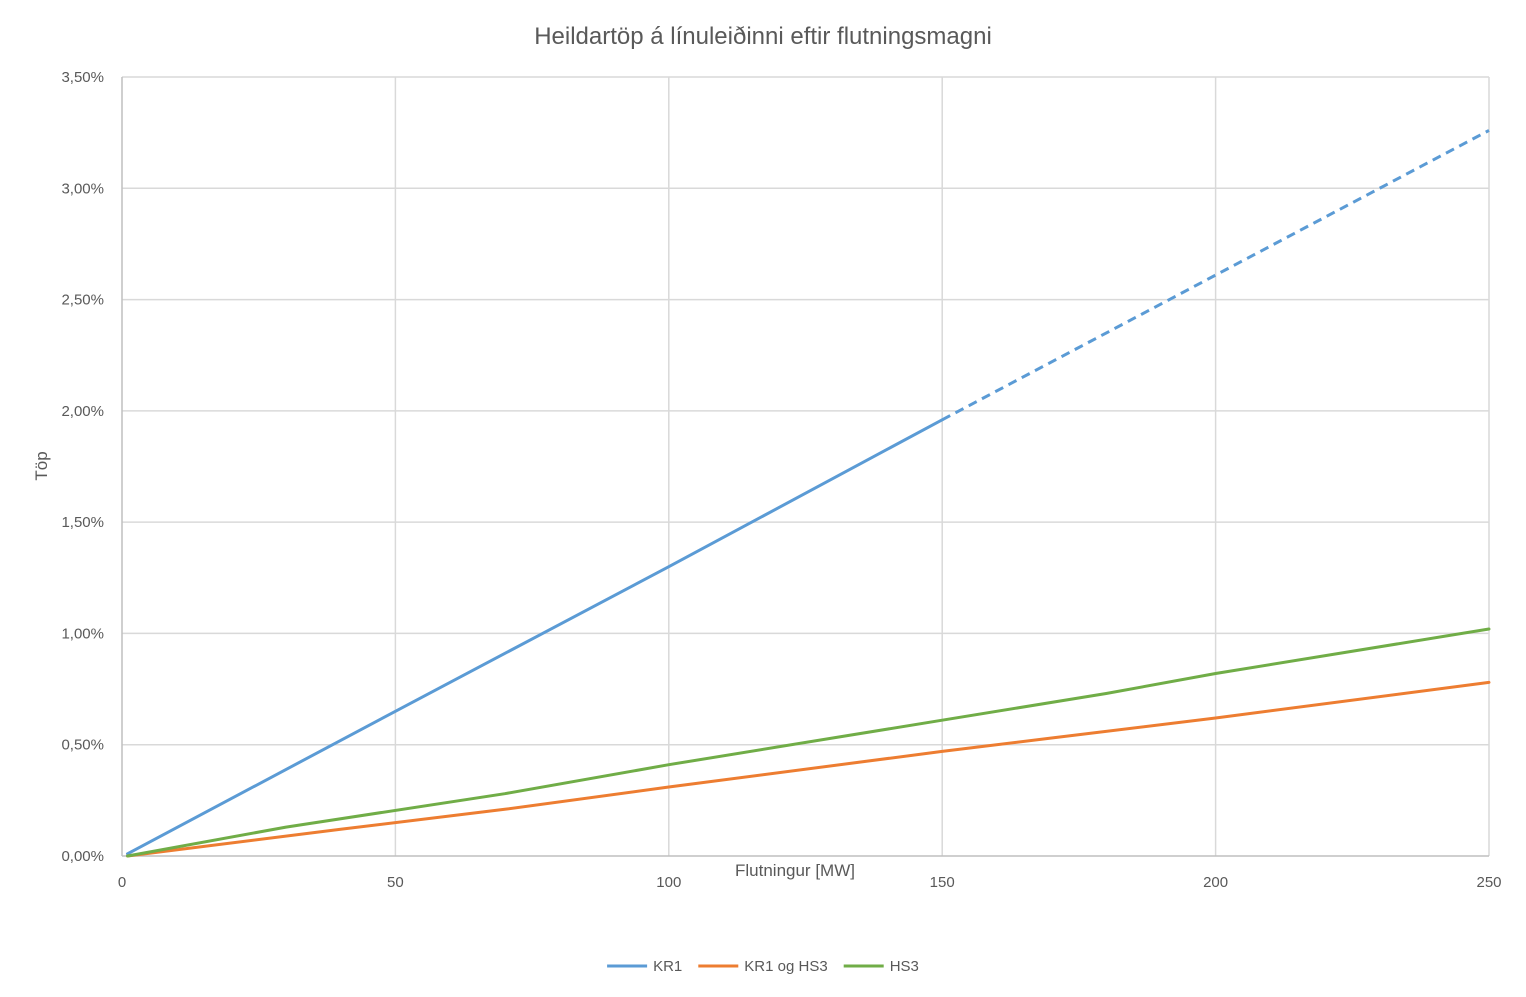  I want to click on y-tick-label: 0,00%, so click(82, 856).